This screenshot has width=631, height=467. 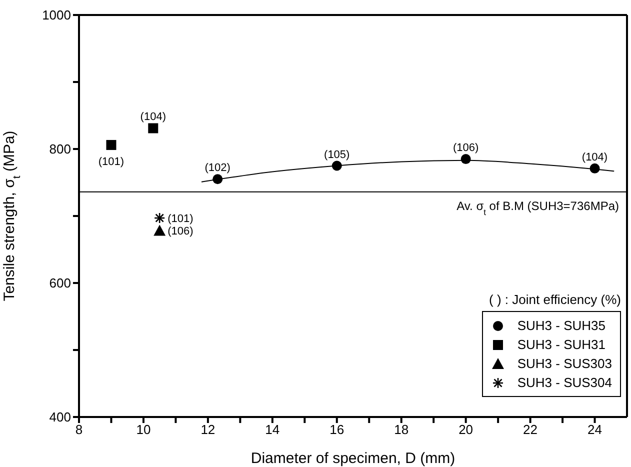 What do you see at coordinates (530, 430) in the screenshot?
I see `x-tick-label: 22` at bounding box center [530, 430].